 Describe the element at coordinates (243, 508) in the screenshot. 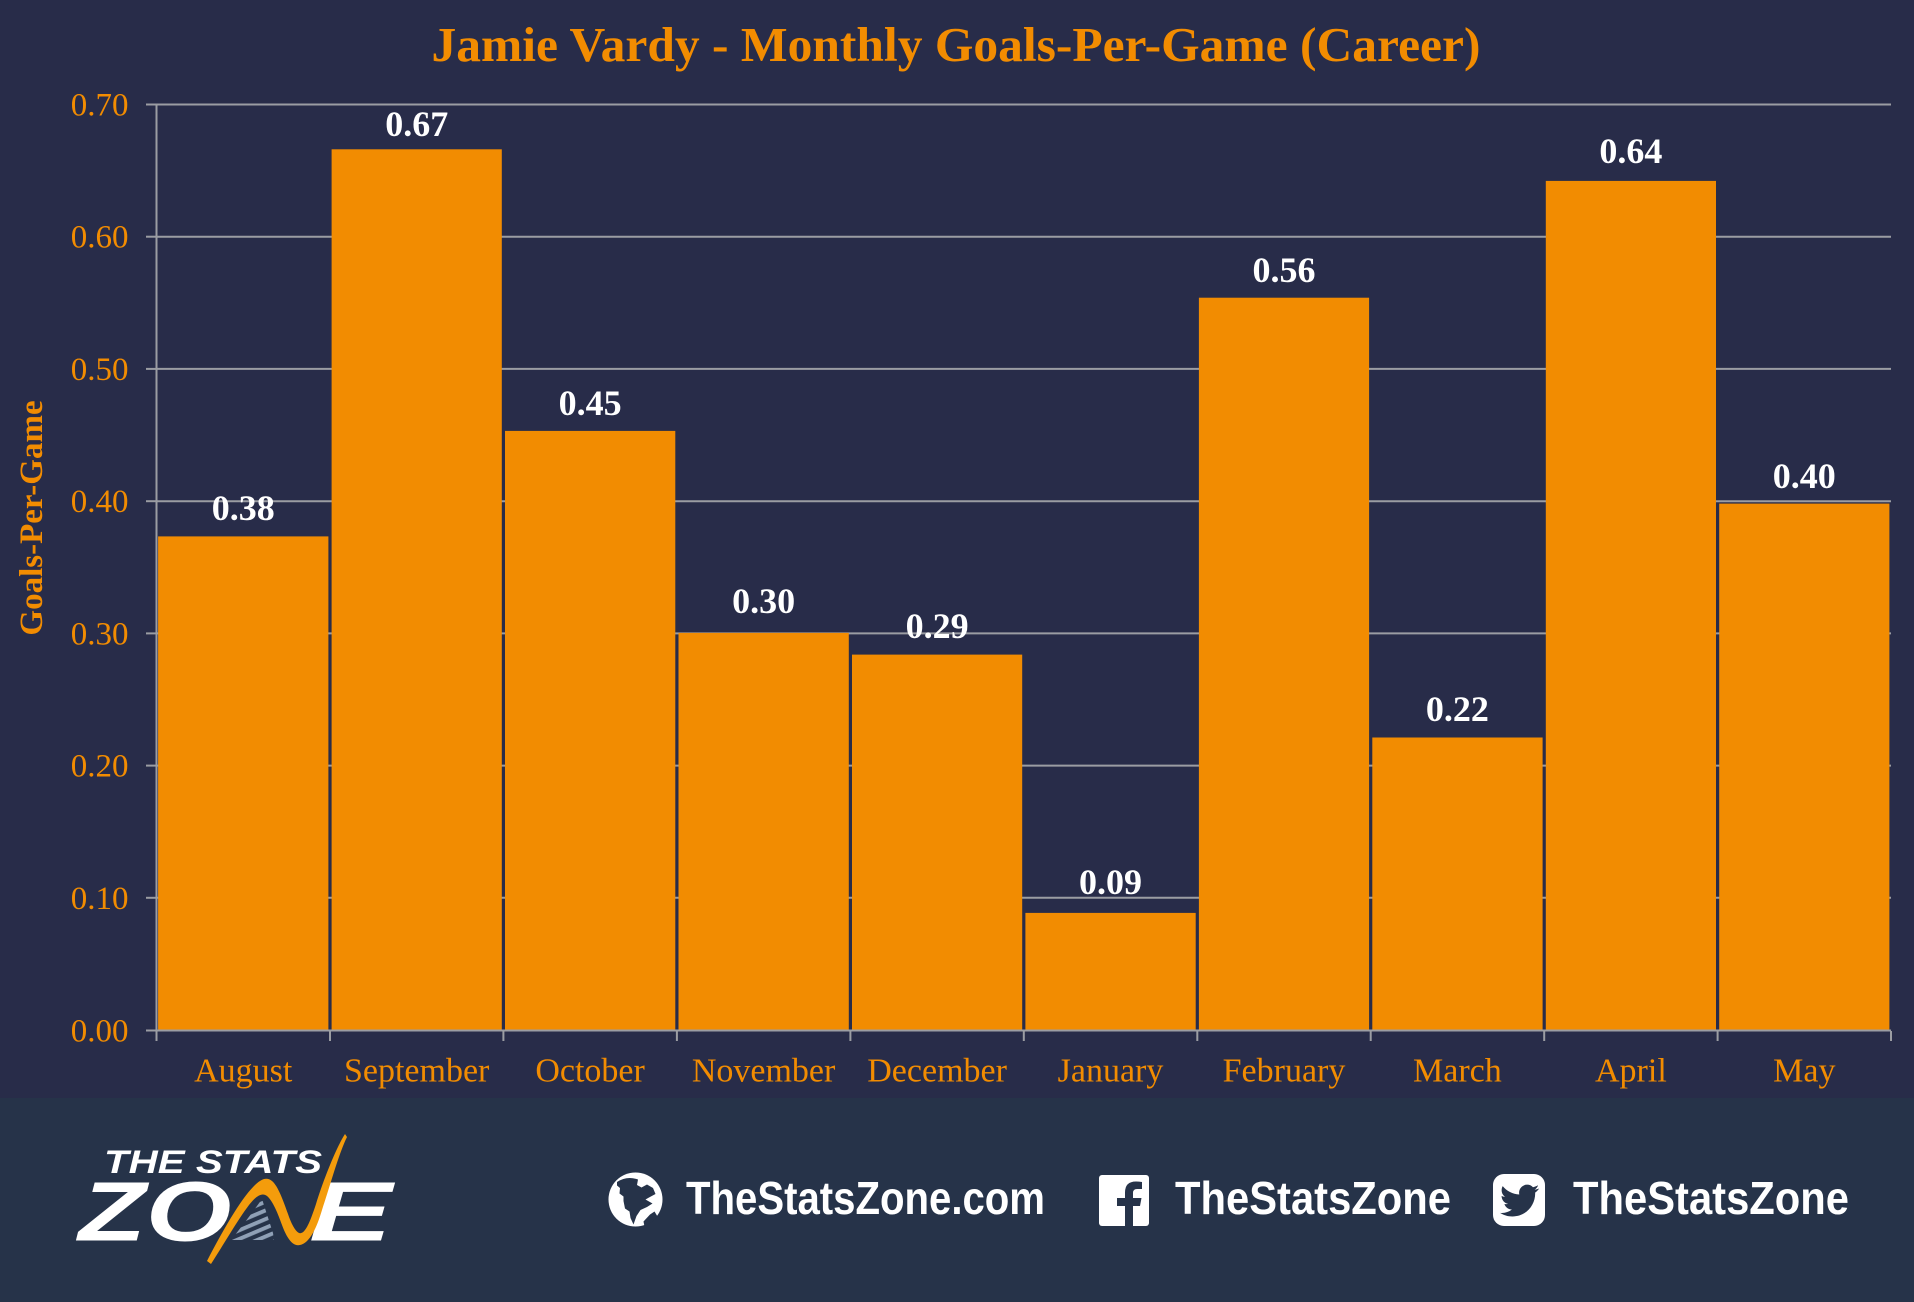

I see `svg-text: 0.38` at that location.